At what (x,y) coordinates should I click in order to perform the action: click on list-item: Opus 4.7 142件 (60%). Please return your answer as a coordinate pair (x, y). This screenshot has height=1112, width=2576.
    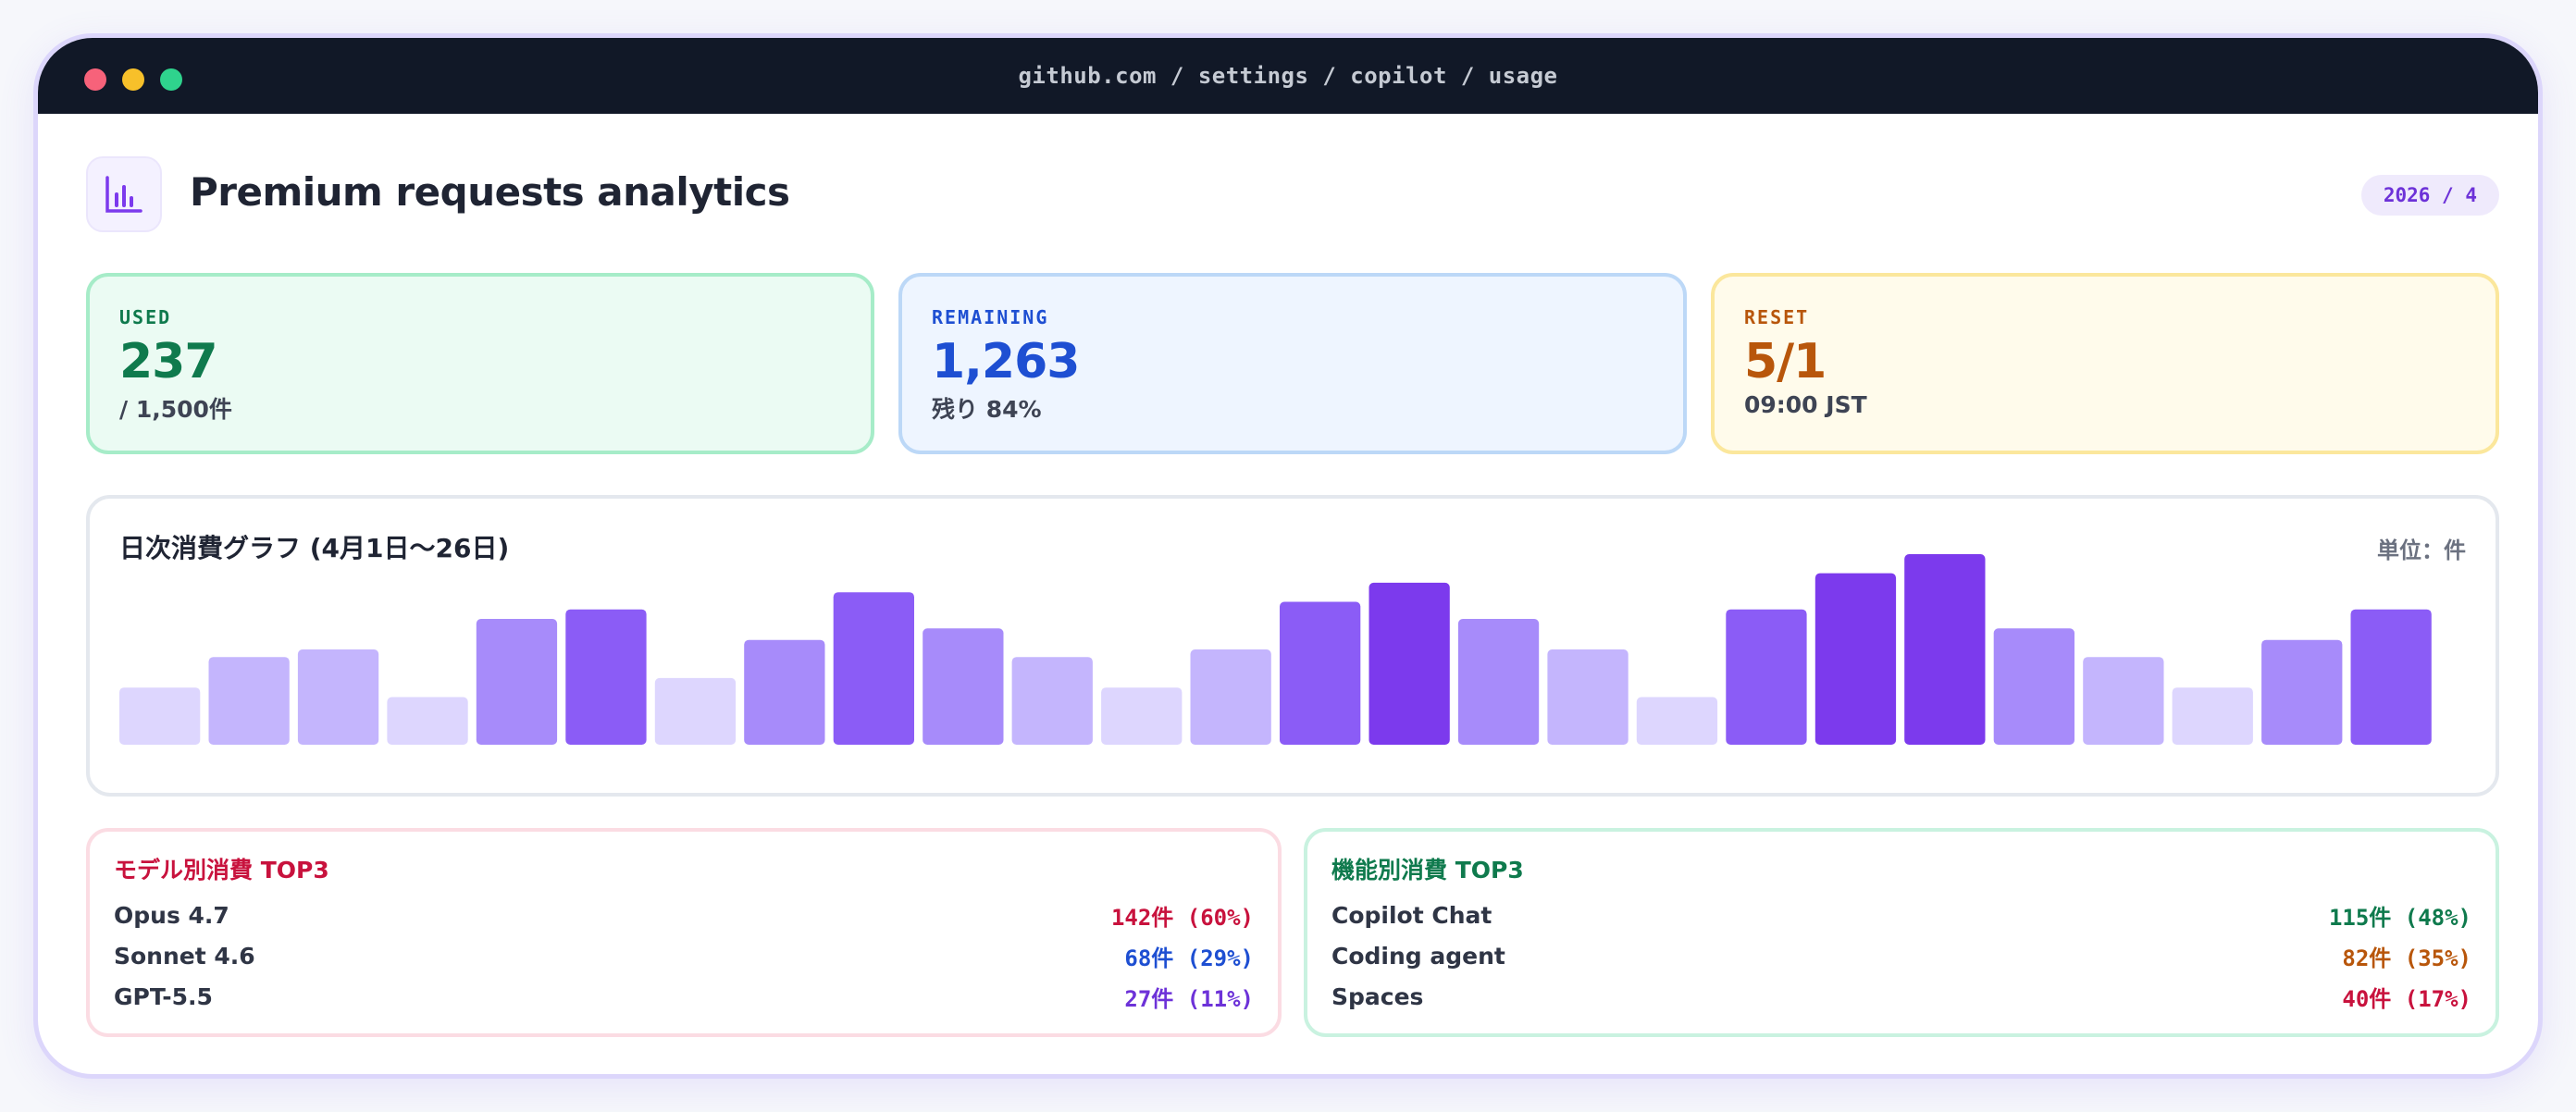
    Looking at the image, I should click on (684, 915).